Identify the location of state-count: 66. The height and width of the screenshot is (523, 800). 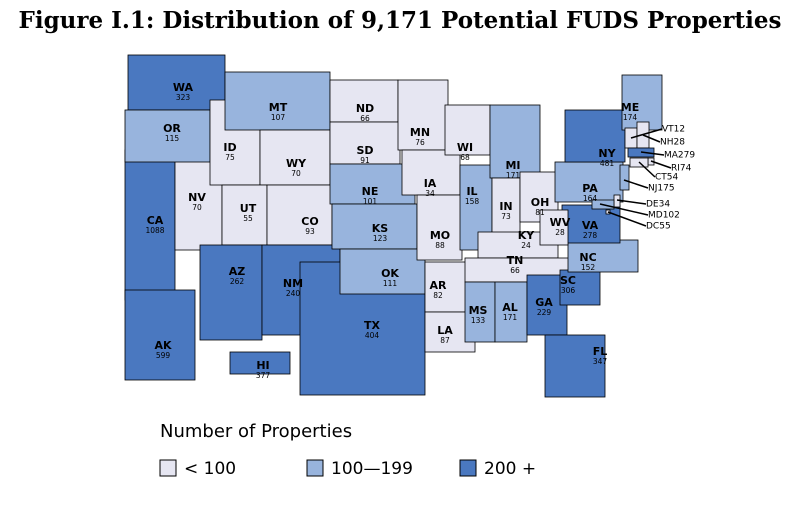
(365, 118).